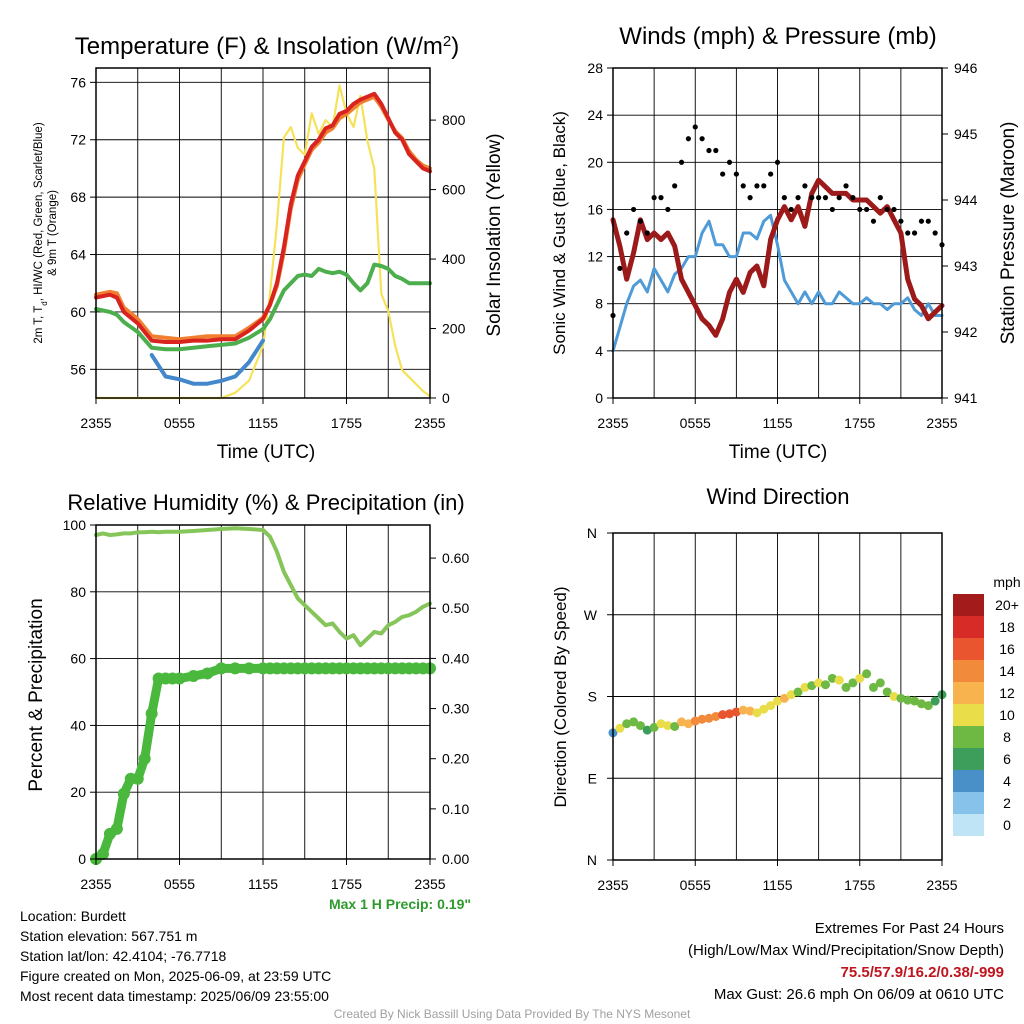 This screenshot has height=1024, width=1024. I want to click on colorbar-label: 20+, so click(1007, 605).